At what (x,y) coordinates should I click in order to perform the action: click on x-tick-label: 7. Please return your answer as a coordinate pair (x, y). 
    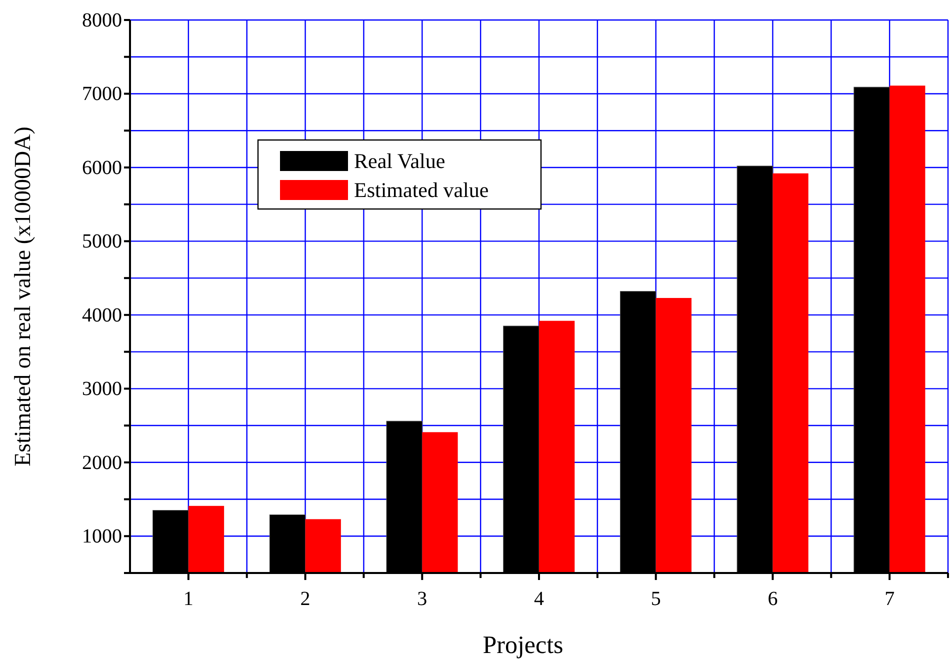
    Looking at the image, I should click on (889, 599).